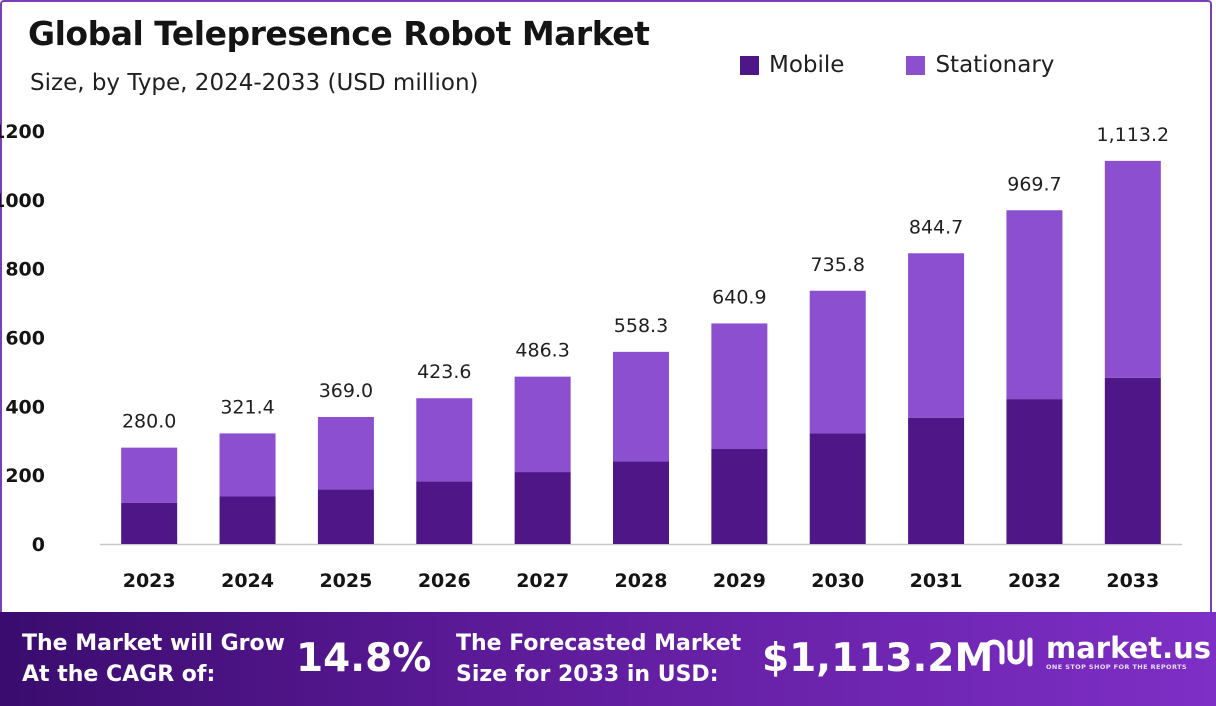 The width and height of the screenshot is (1216, 706). What do you see at coordinates (936, 227) in the screenshot?
I see `bar-total-label: 844.7` at bounding box center [936, 227].